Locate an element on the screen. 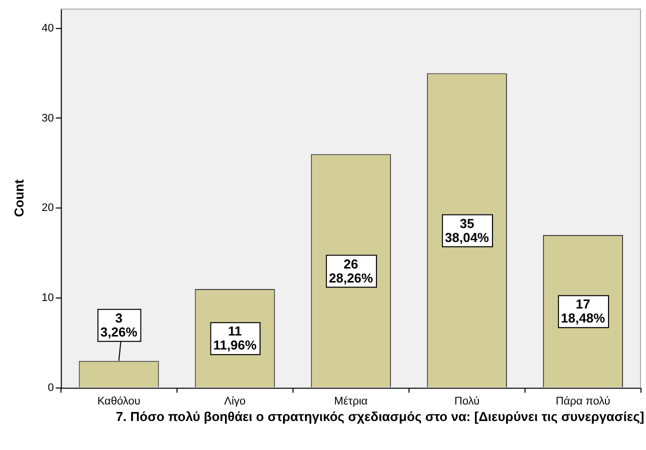 Image resolution: width=646 pixels, height=450 pixels. y-tick-label: 40 is located at coordinates (48, 28).